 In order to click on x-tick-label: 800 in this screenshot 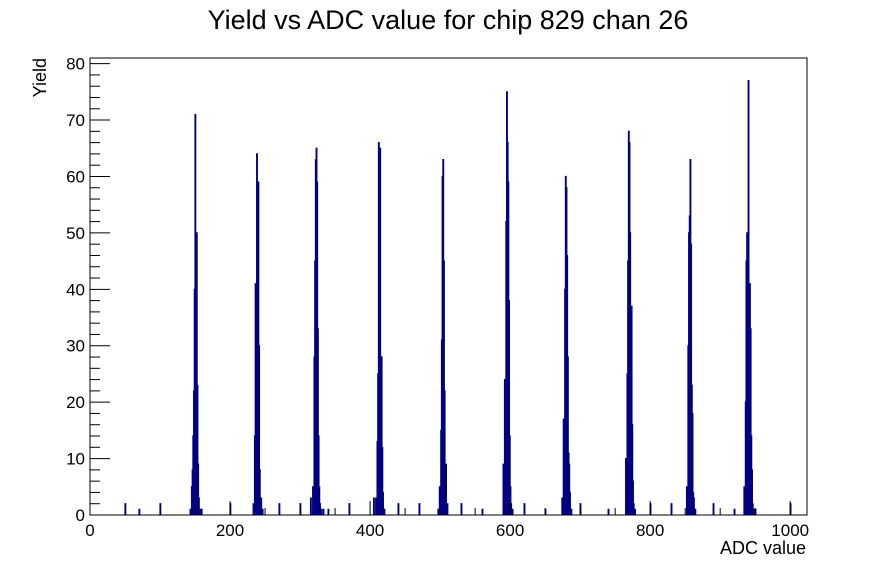, I will do `click(650, 530)`.